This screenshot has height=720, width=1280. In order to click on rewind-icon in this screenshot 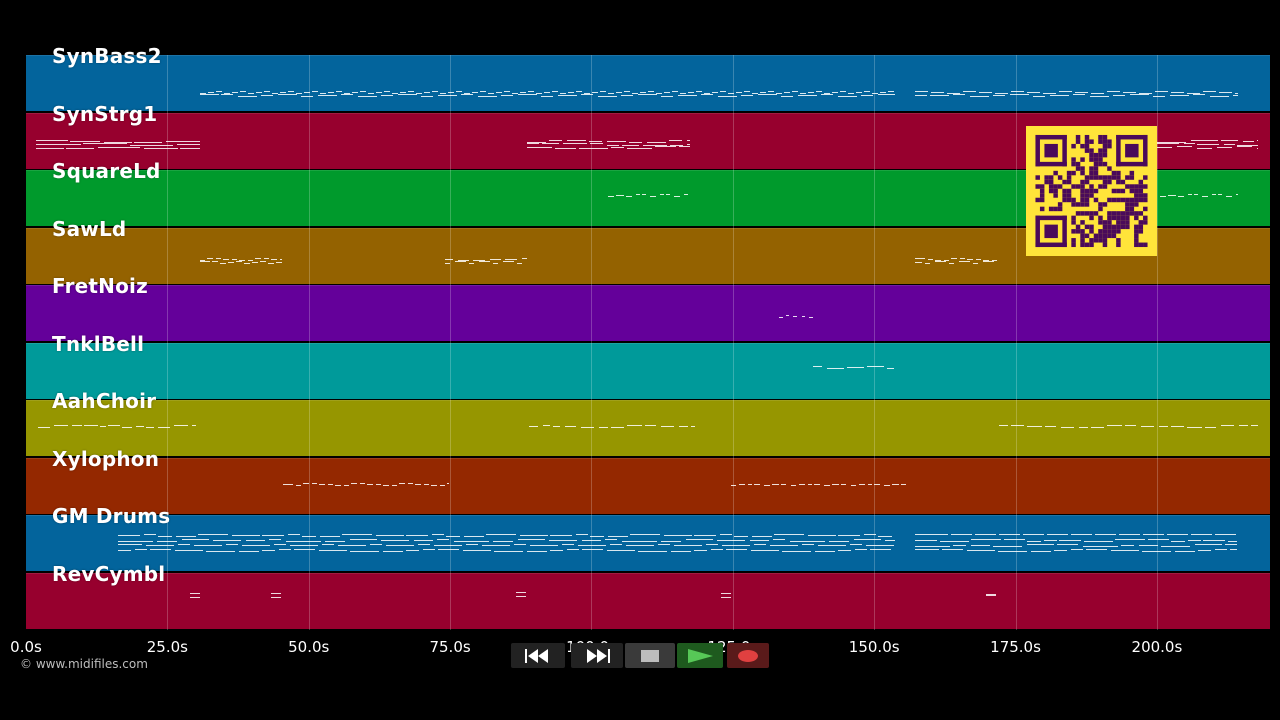, I will do `click(536, 655)`.